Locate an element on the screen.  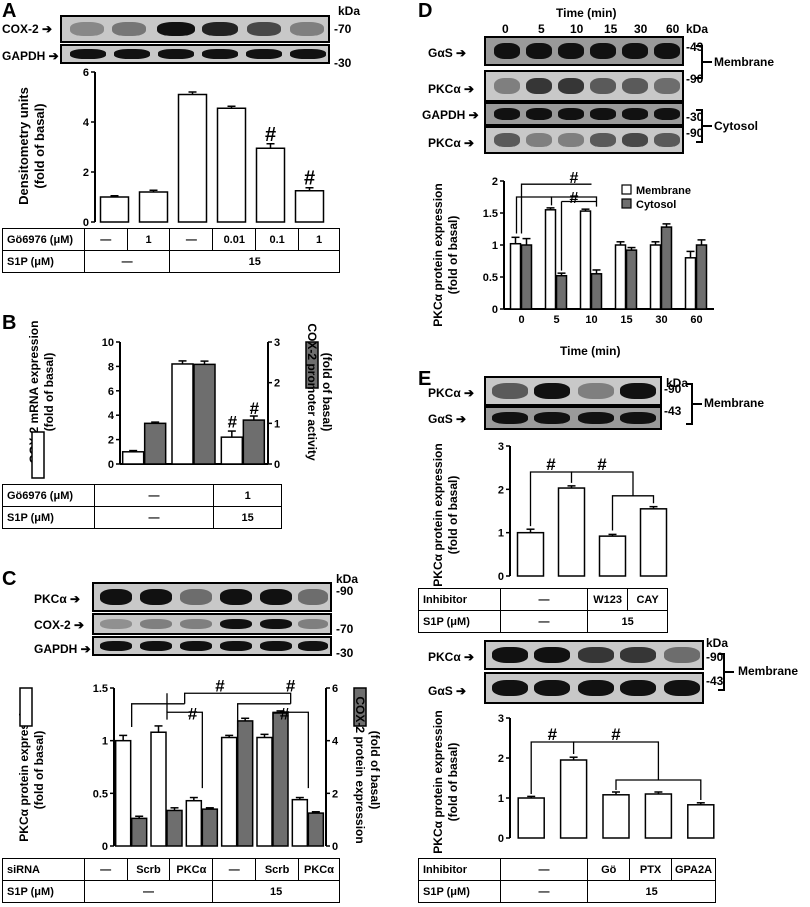
kda-a-gapdh: -30 is located at coordinates (343, 63).